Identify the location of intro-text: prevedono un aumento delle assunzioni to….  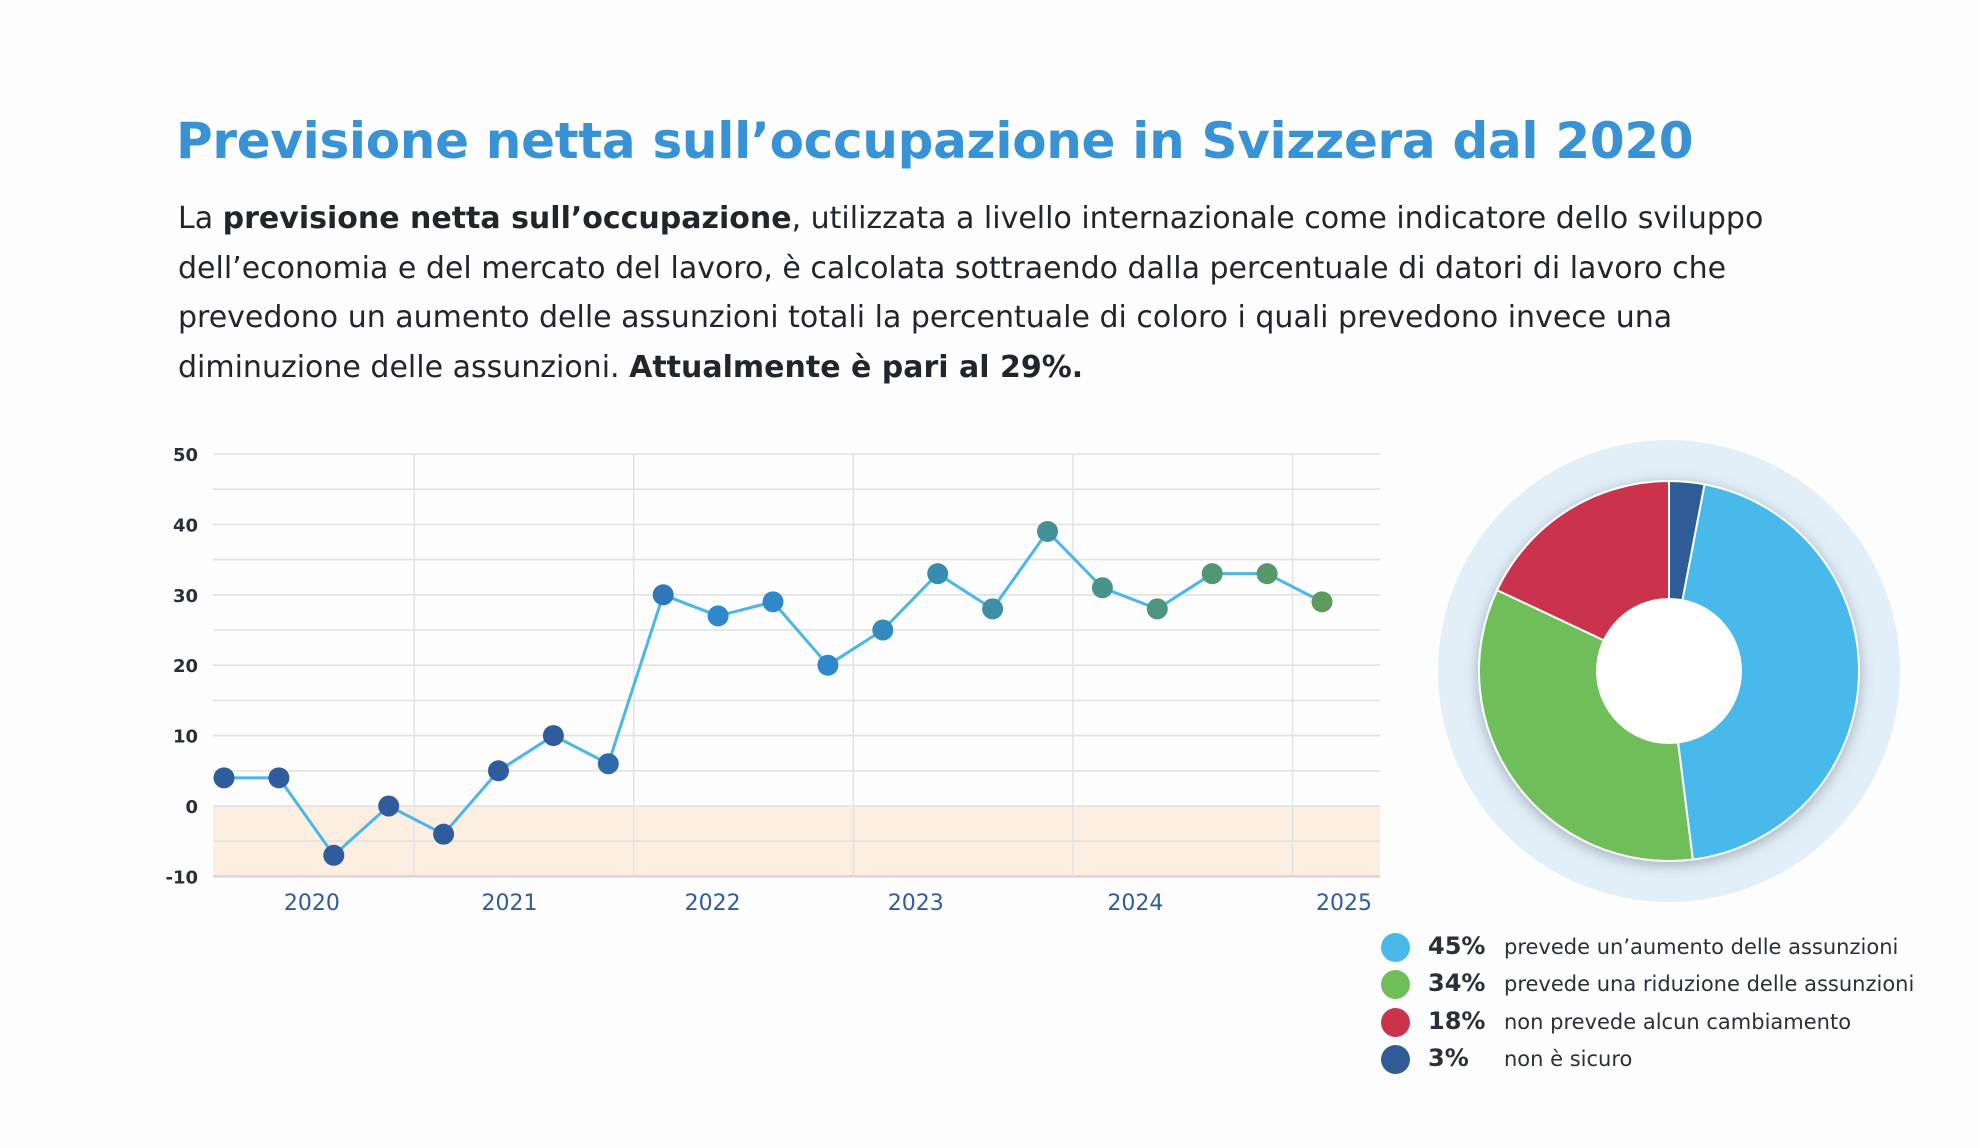
(925, 317).